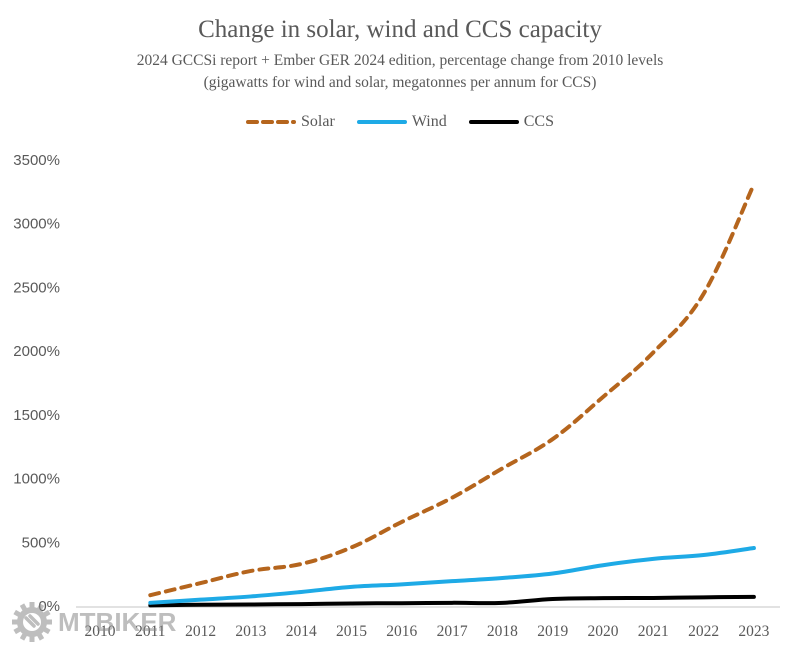 The image size is (800, 653). I want to click on legend-item-solar: Solar, so click(290, 122).